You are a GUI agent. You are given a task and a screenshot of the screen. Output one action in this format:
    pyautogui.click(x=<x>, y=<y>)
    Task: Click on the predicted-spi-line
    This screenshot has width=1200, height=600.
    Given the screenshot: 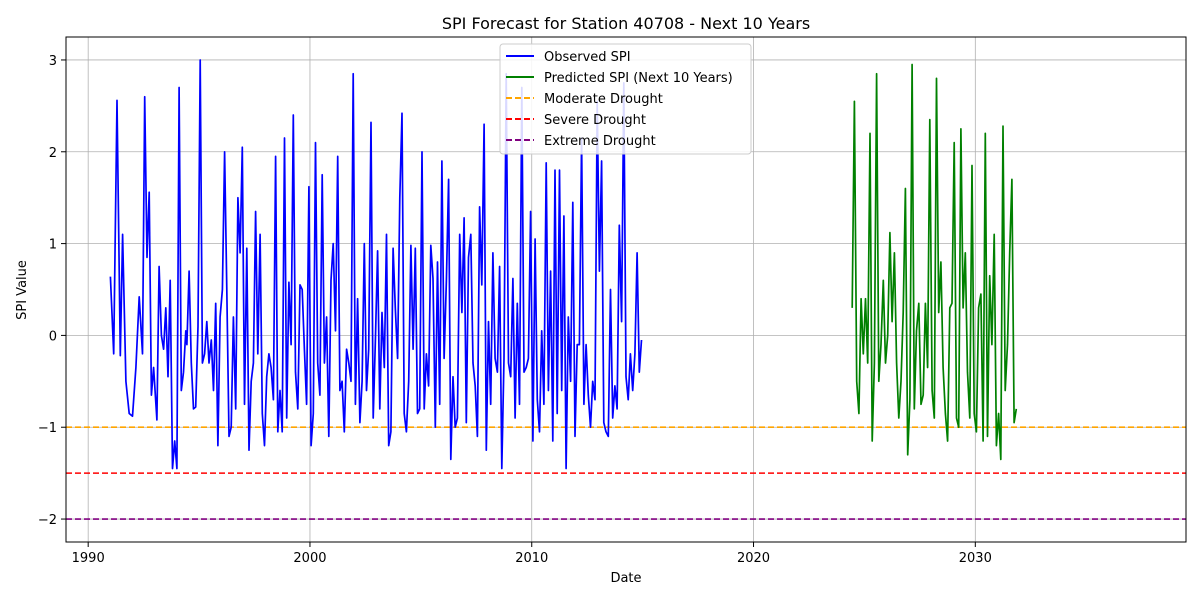 What is the action you would take?
    pyautogui.click(x=934, y=262)
    